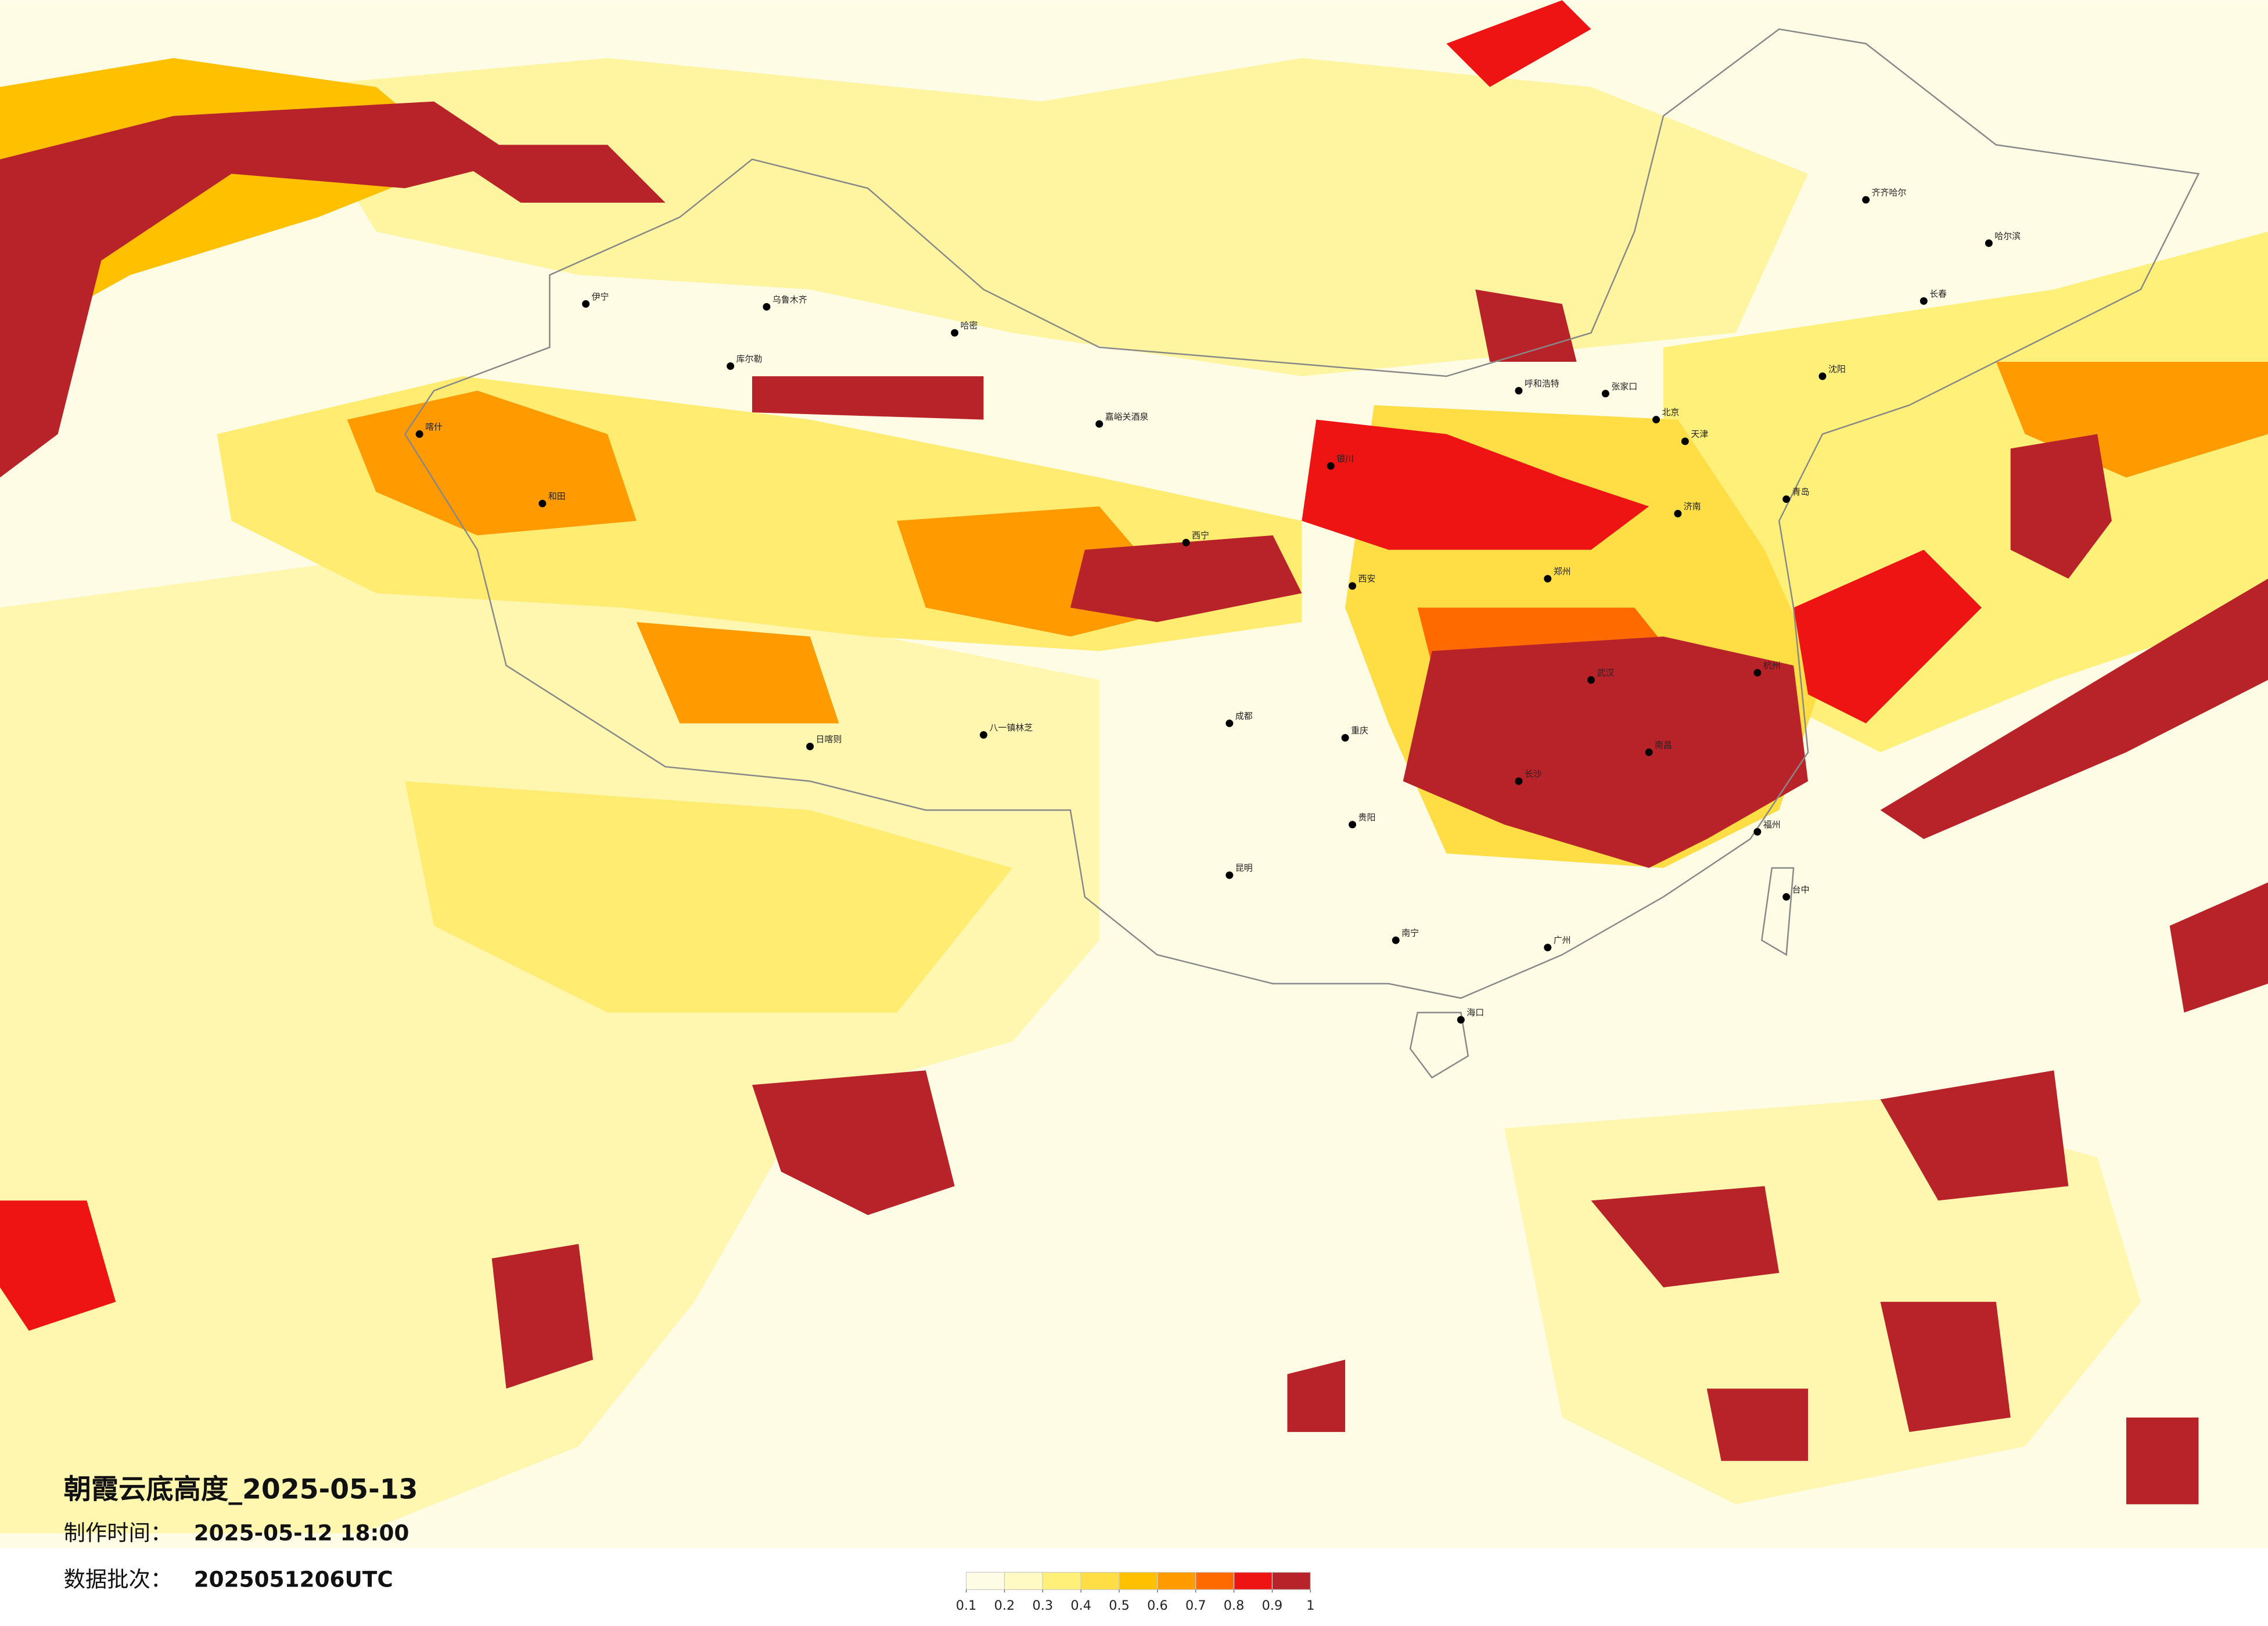 The width and height of the screenshot is (2268, 1626). What do you see at coordinates (1772, 665) in the screenshot?
I see `city-label: 杭州` at bounding box center [1772, 665].